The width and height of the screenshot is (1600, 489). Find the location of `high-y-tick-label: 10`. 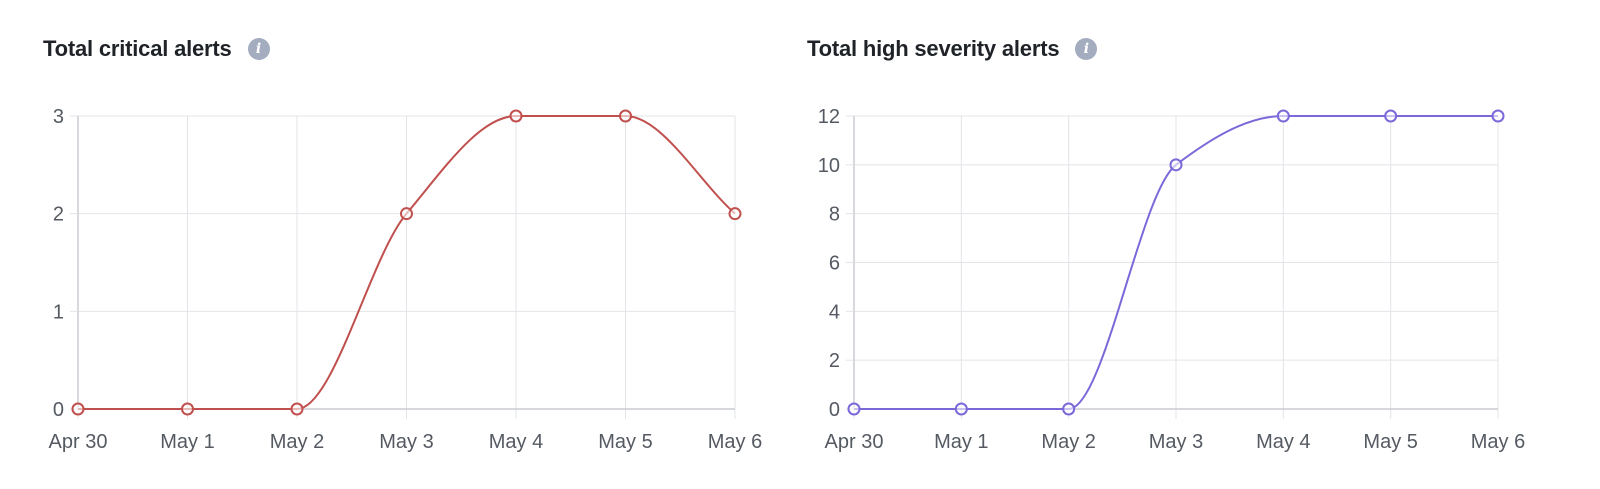

high-y-tick-label: 10 is located at coordinates (829, 166).